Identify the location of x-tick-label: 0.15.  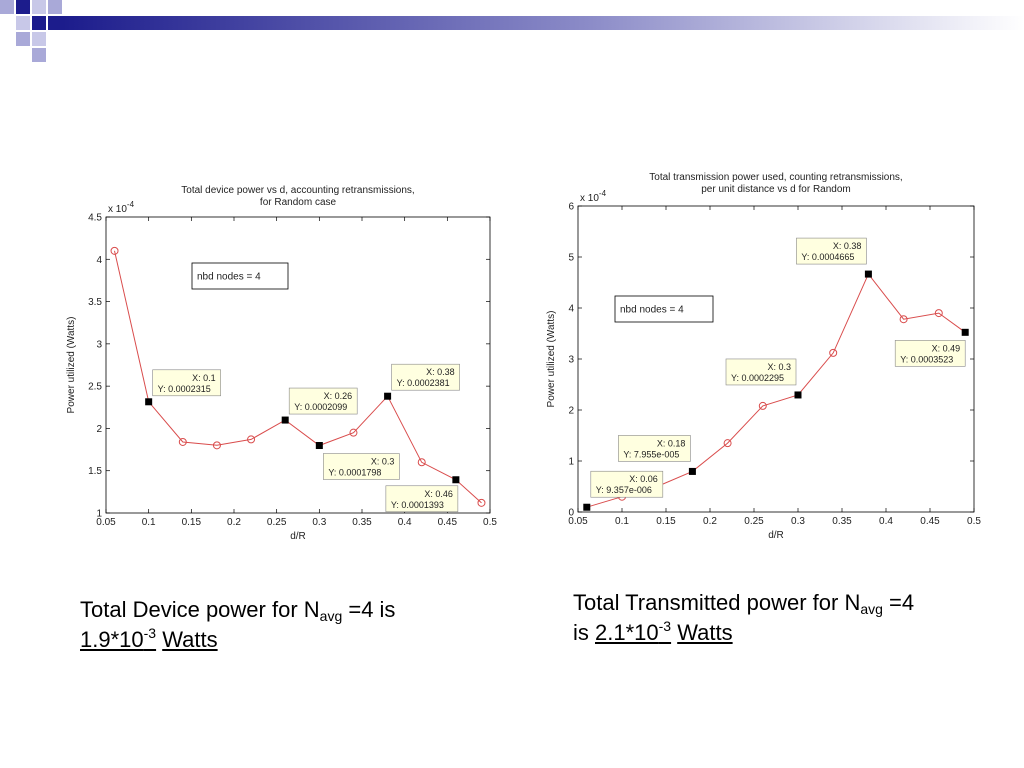
(666, 521).